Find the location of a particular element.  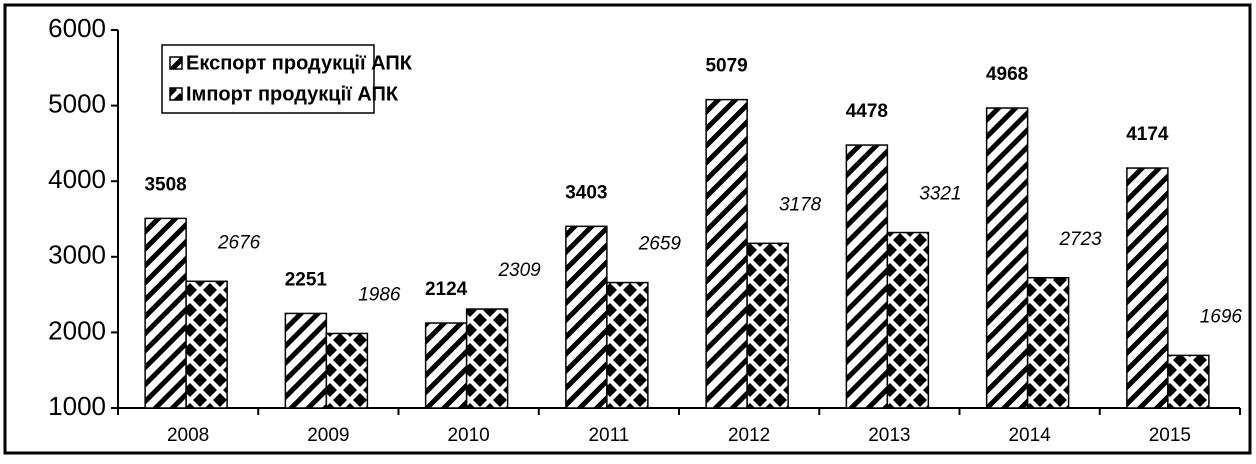

value-label: 2309 is located at coordinates (519, 270).